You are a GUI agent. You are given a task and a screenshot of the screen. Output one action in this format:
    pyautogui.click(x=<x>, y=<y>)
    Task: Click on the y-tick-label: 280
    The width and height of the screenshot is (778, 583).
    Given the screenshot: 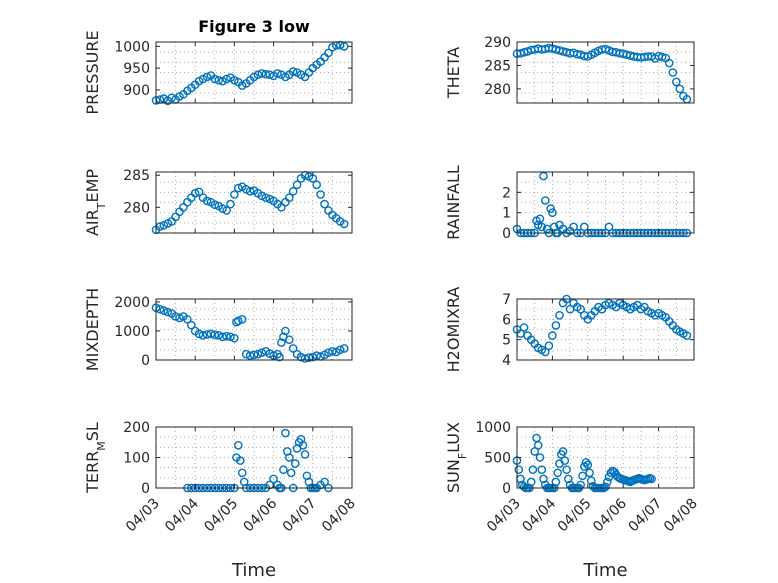 What is the action you would take?
    pyautogui.click(x=136, y=208)
    